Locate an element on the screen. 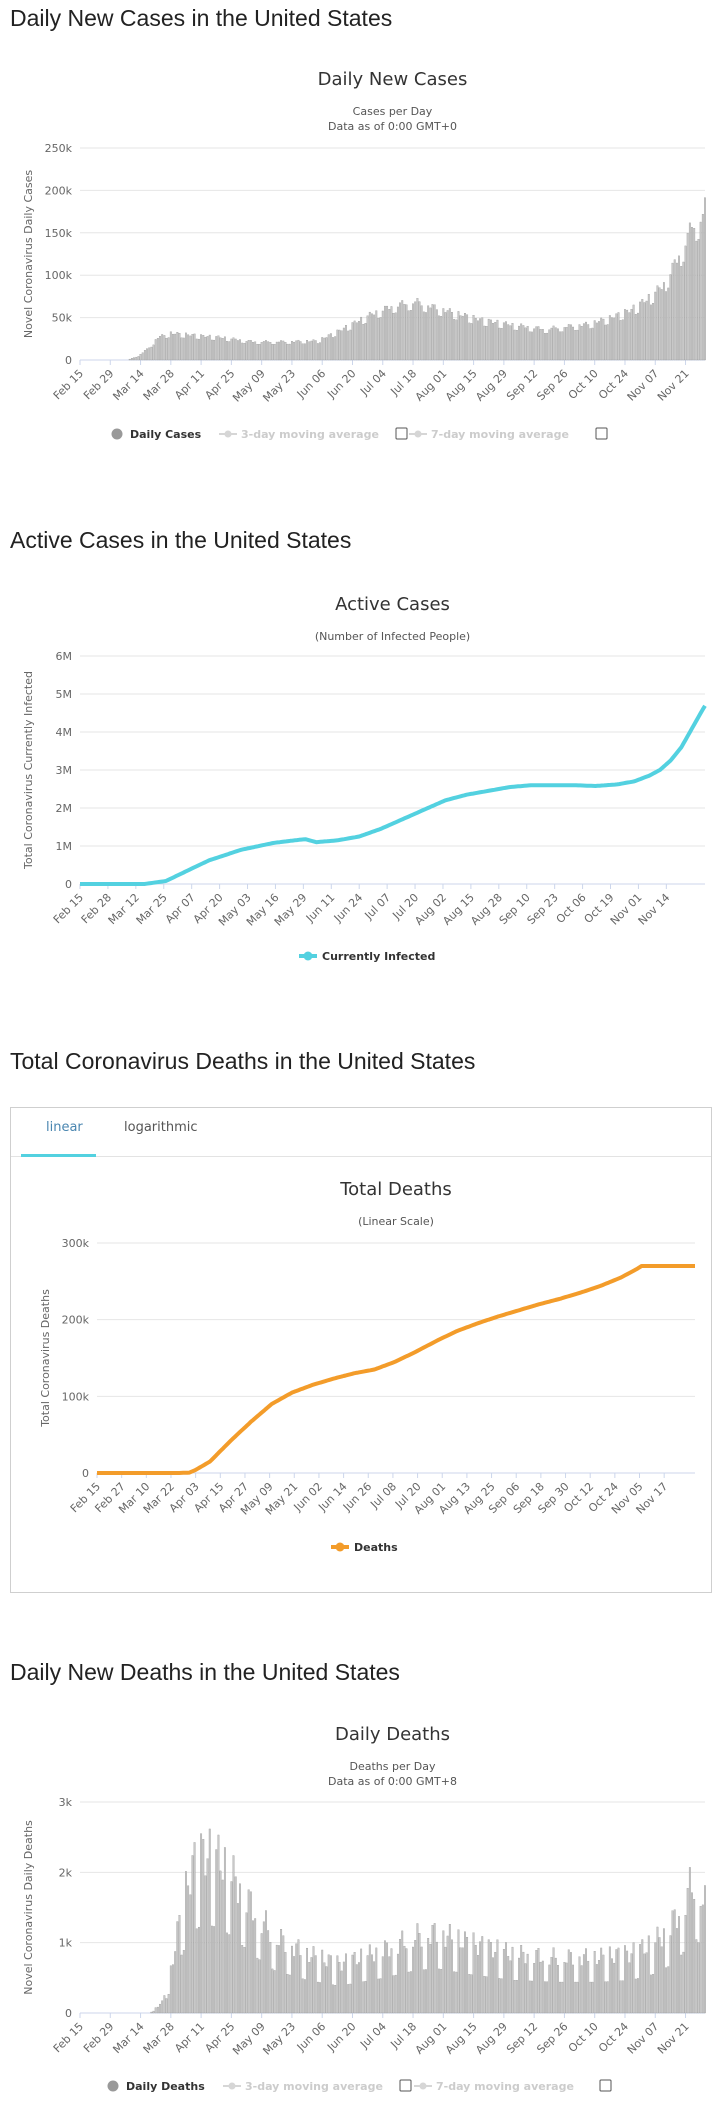 The image size is (725, 2109). chart-subtitle: (Linear Scale) is located at coordinates (396, 1221).